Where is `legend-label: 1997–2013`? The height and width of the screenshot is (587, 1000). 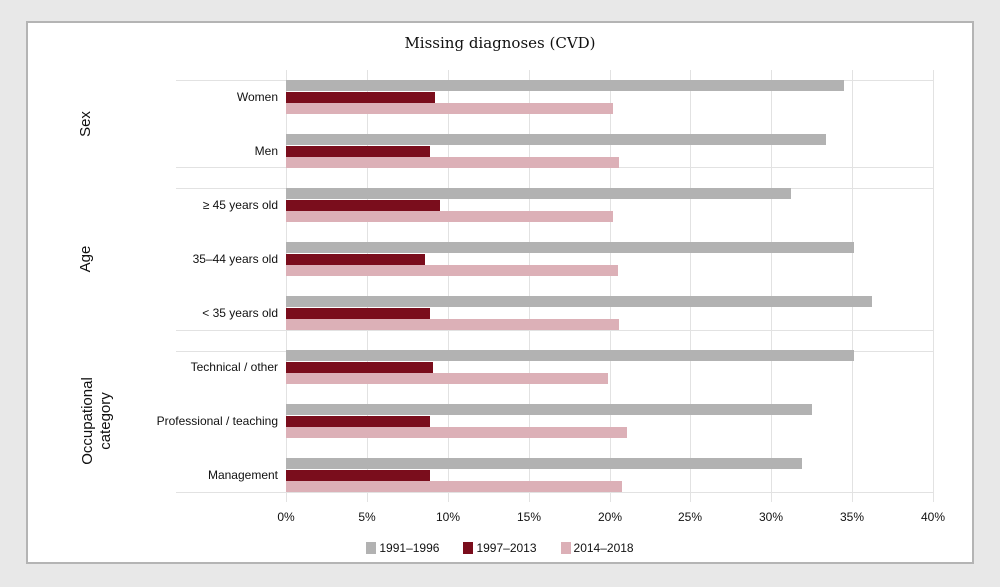 legend-label: 1997–2013 is located at coordinates (506, 548).